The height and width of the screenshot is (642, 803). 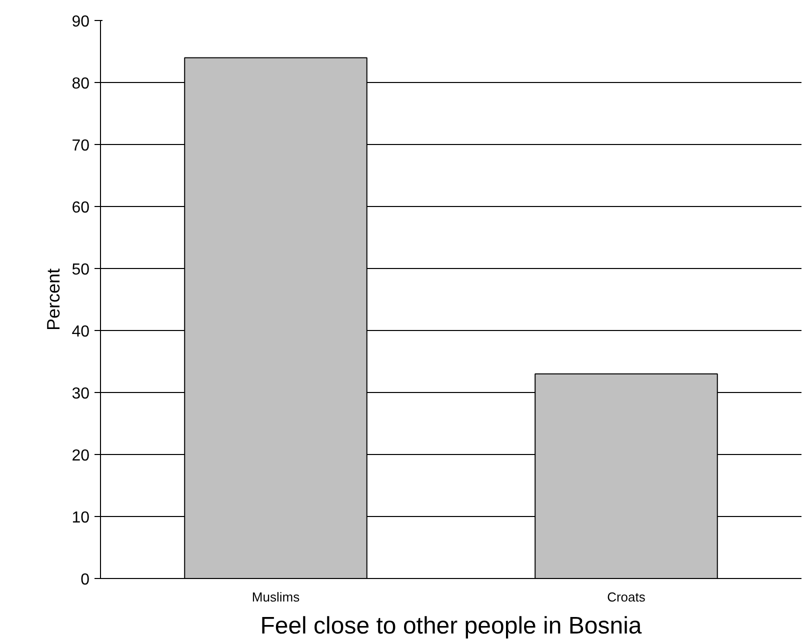 I want to click on y-tick-label: 80, so click(x=81, y=84).